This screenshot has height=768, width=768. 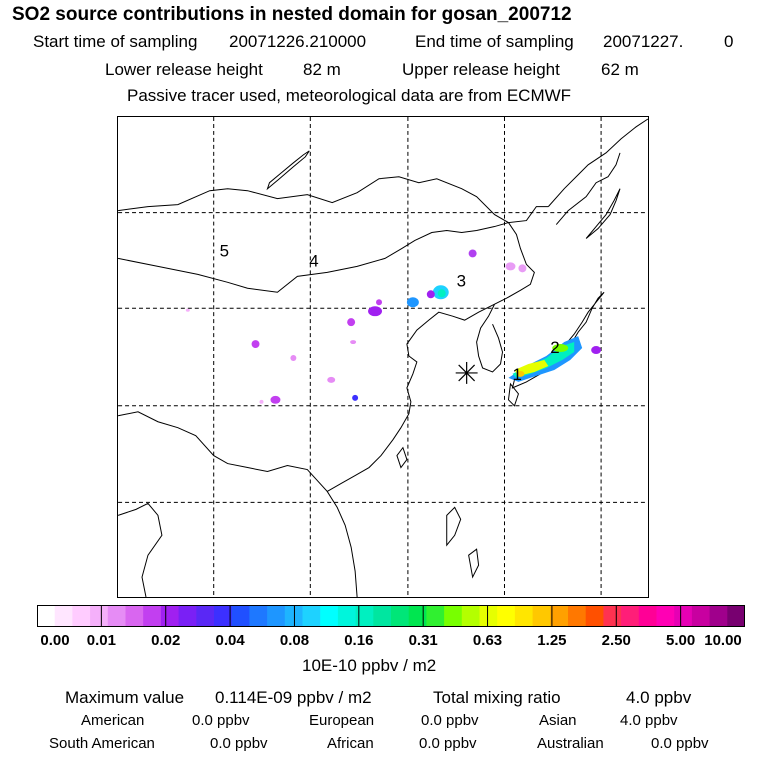 I want to click on region-australian-label: Australian, so click(x=570, y=743).